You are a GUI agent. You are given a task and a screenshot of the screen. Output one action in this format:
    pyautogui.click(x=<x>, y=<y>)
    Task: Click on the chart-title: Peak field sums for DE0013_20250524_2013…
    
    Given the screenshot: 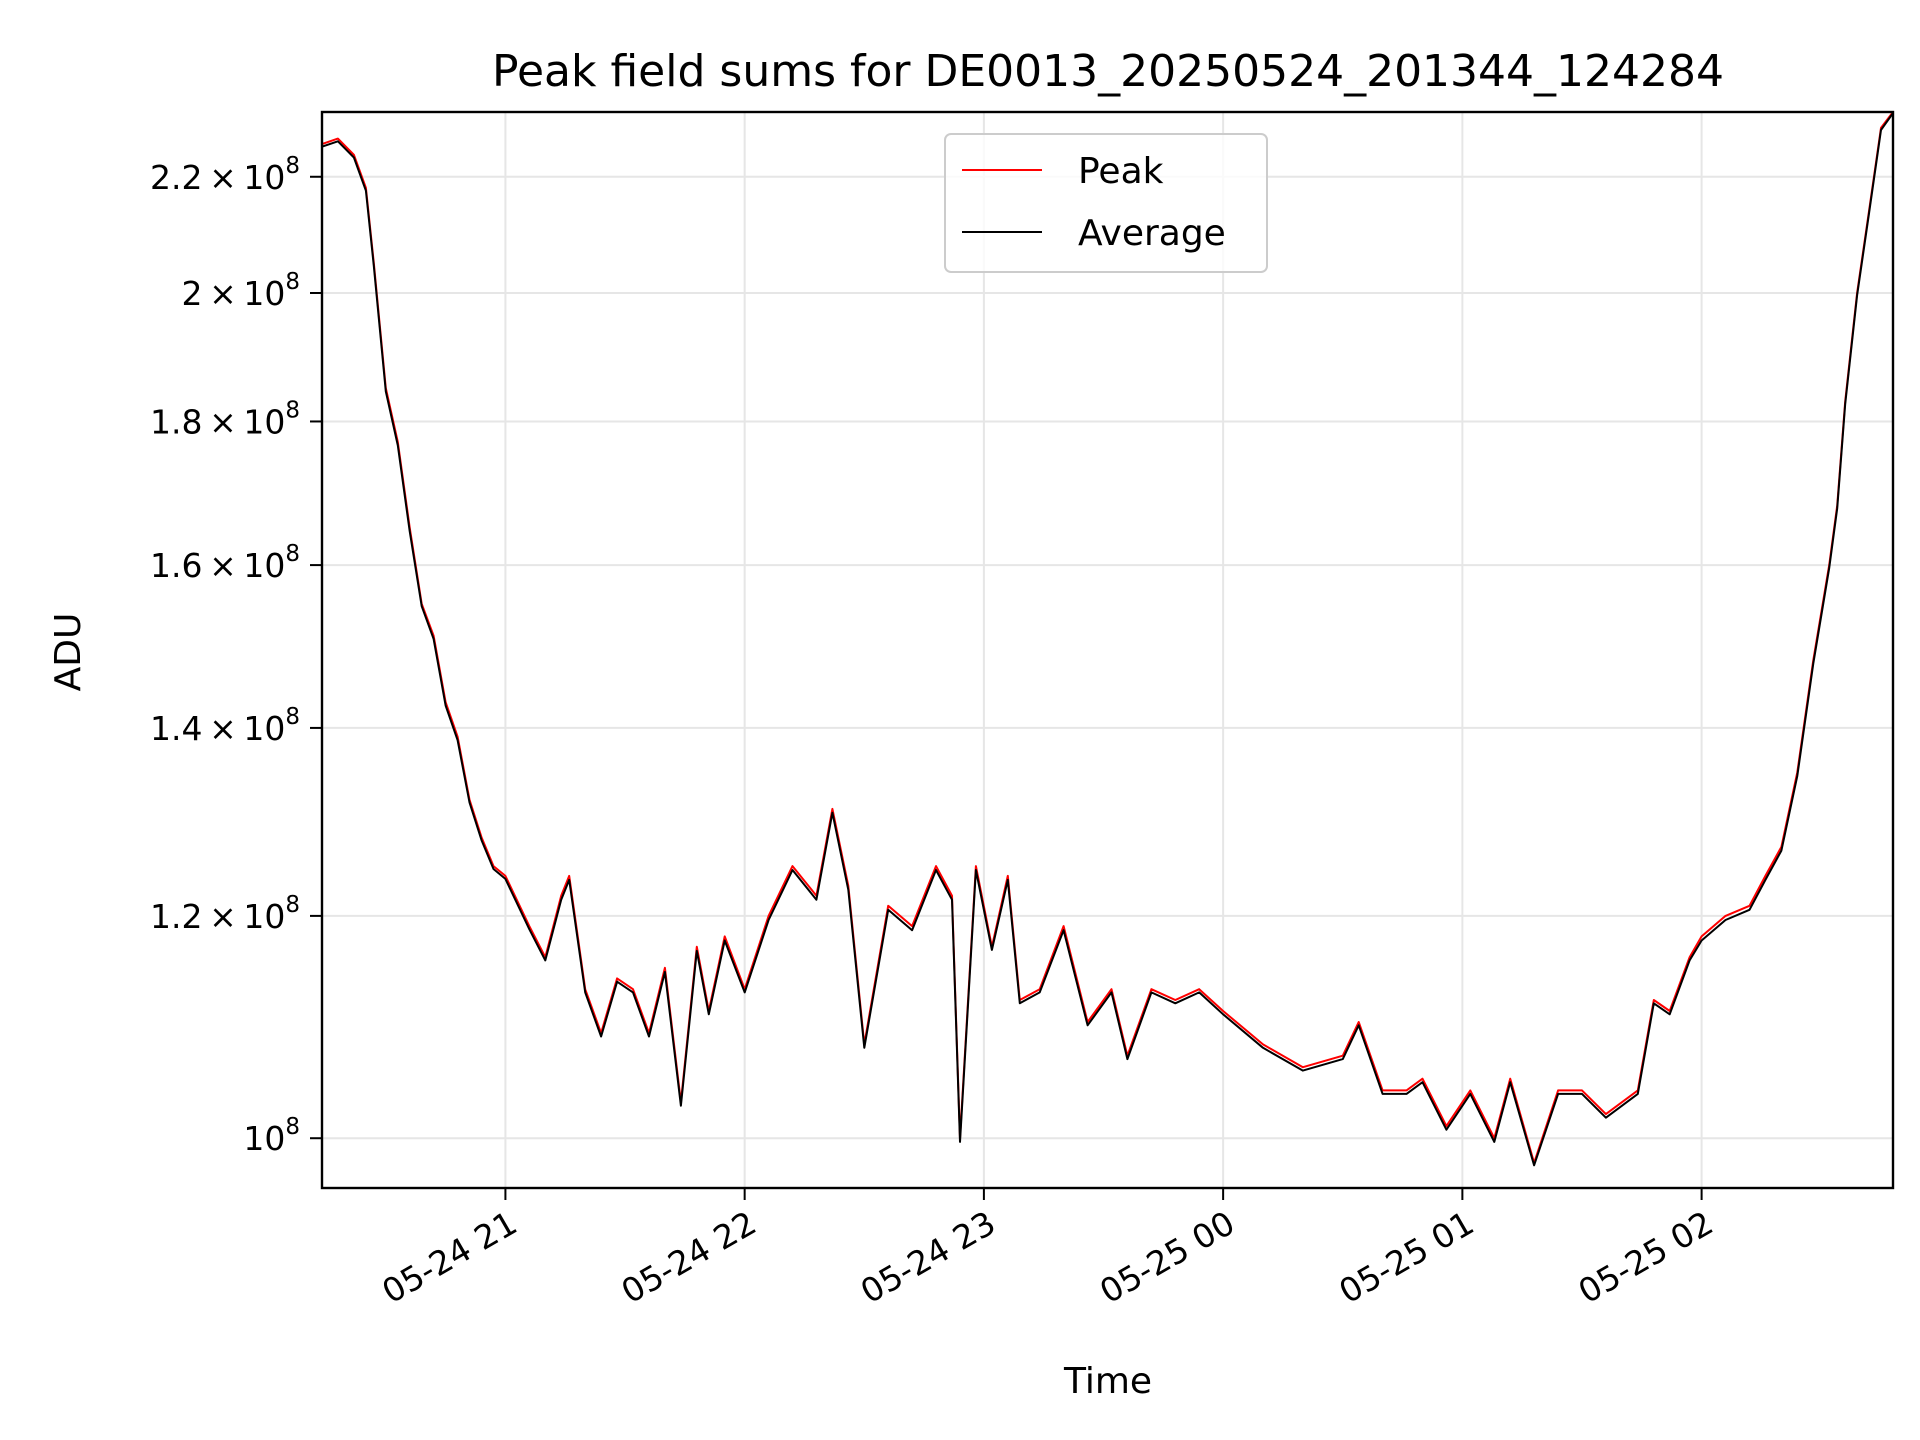 What is the action you would take?
    pyautogui.click(x=1108, y=71)
    